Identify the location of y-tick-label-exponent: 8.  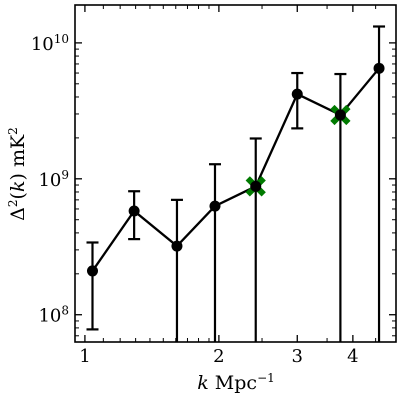
(65, 311).